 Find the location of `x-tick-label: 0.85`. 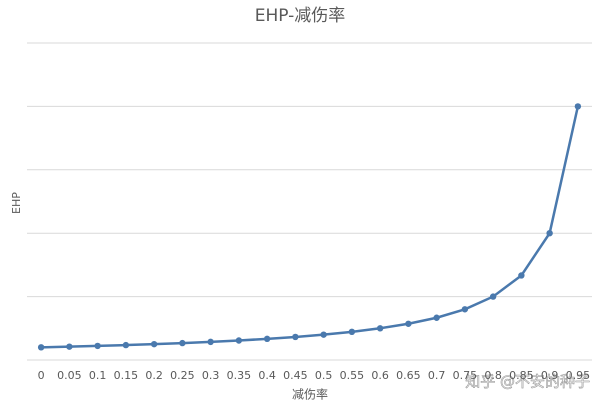

x-tick-label: 0.85 is located at coordinates (521, 375).